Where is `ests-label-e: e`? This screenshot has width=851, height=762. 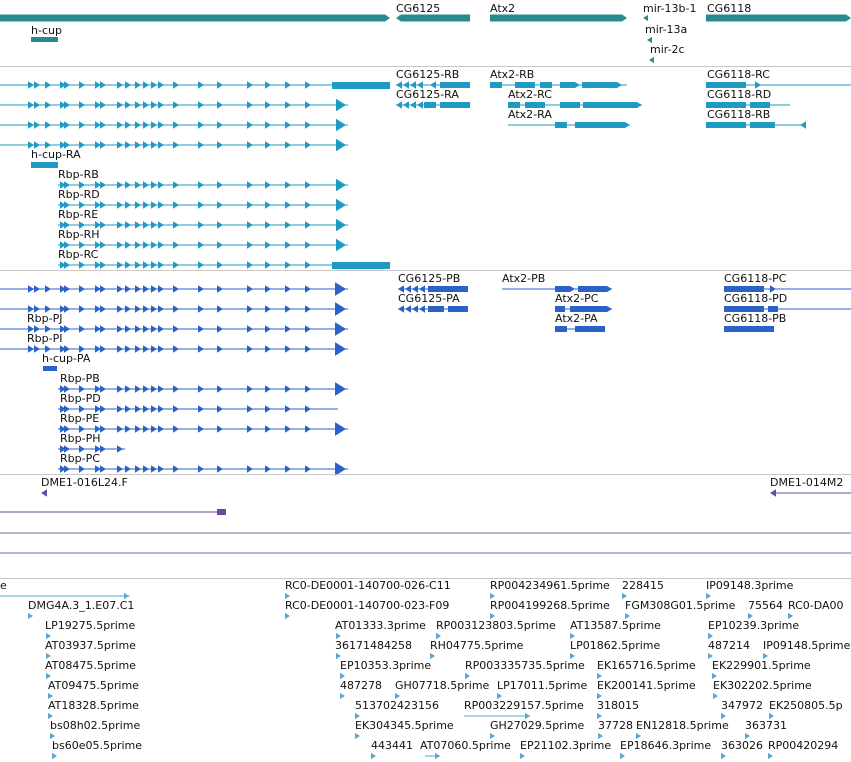 ests-label-e: e is located at coordinates (3, 585).